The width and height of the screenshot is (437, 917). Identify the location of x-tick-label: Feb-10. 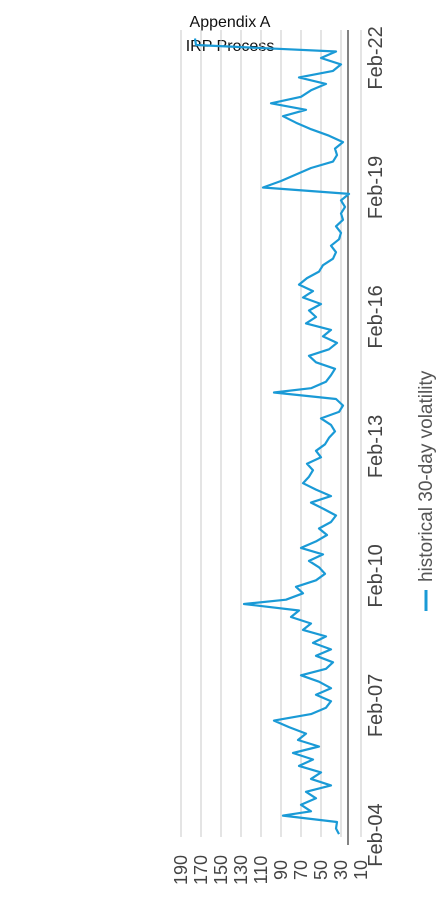
(376, 575).